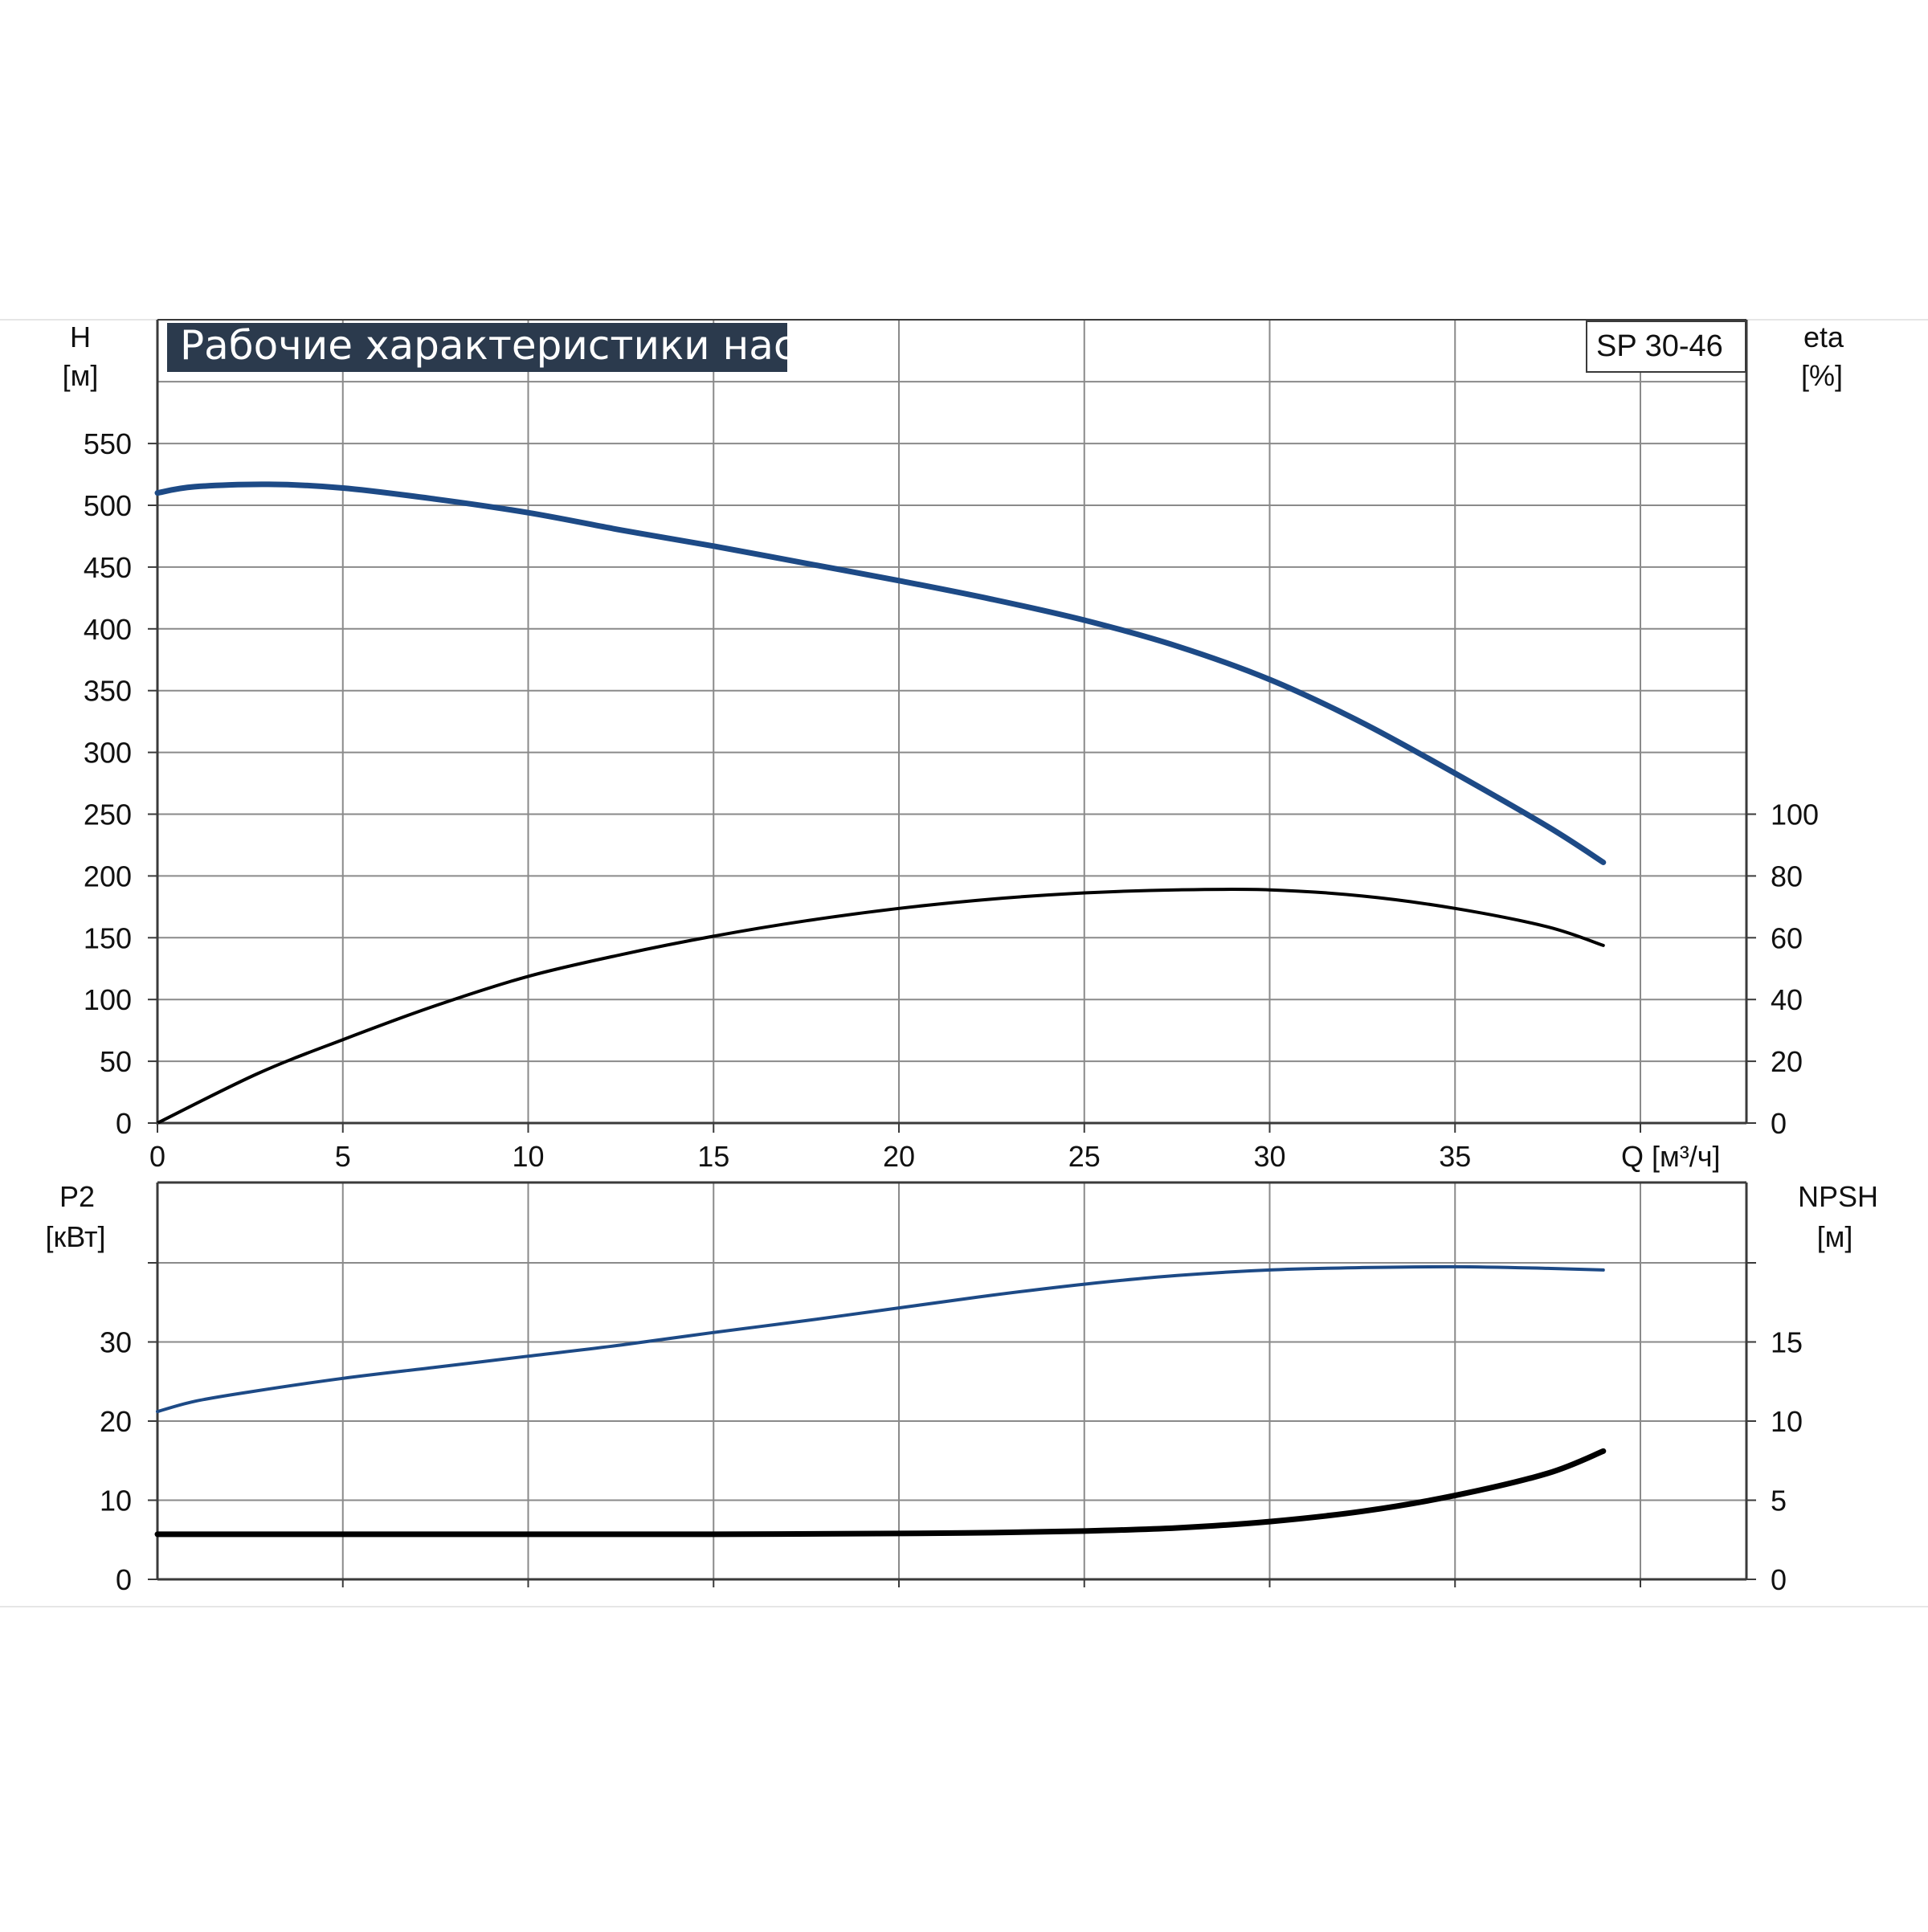 This screenshot has width=1928, height=1932. I want to click on x-tick-label: 10, so click(528, 1156).